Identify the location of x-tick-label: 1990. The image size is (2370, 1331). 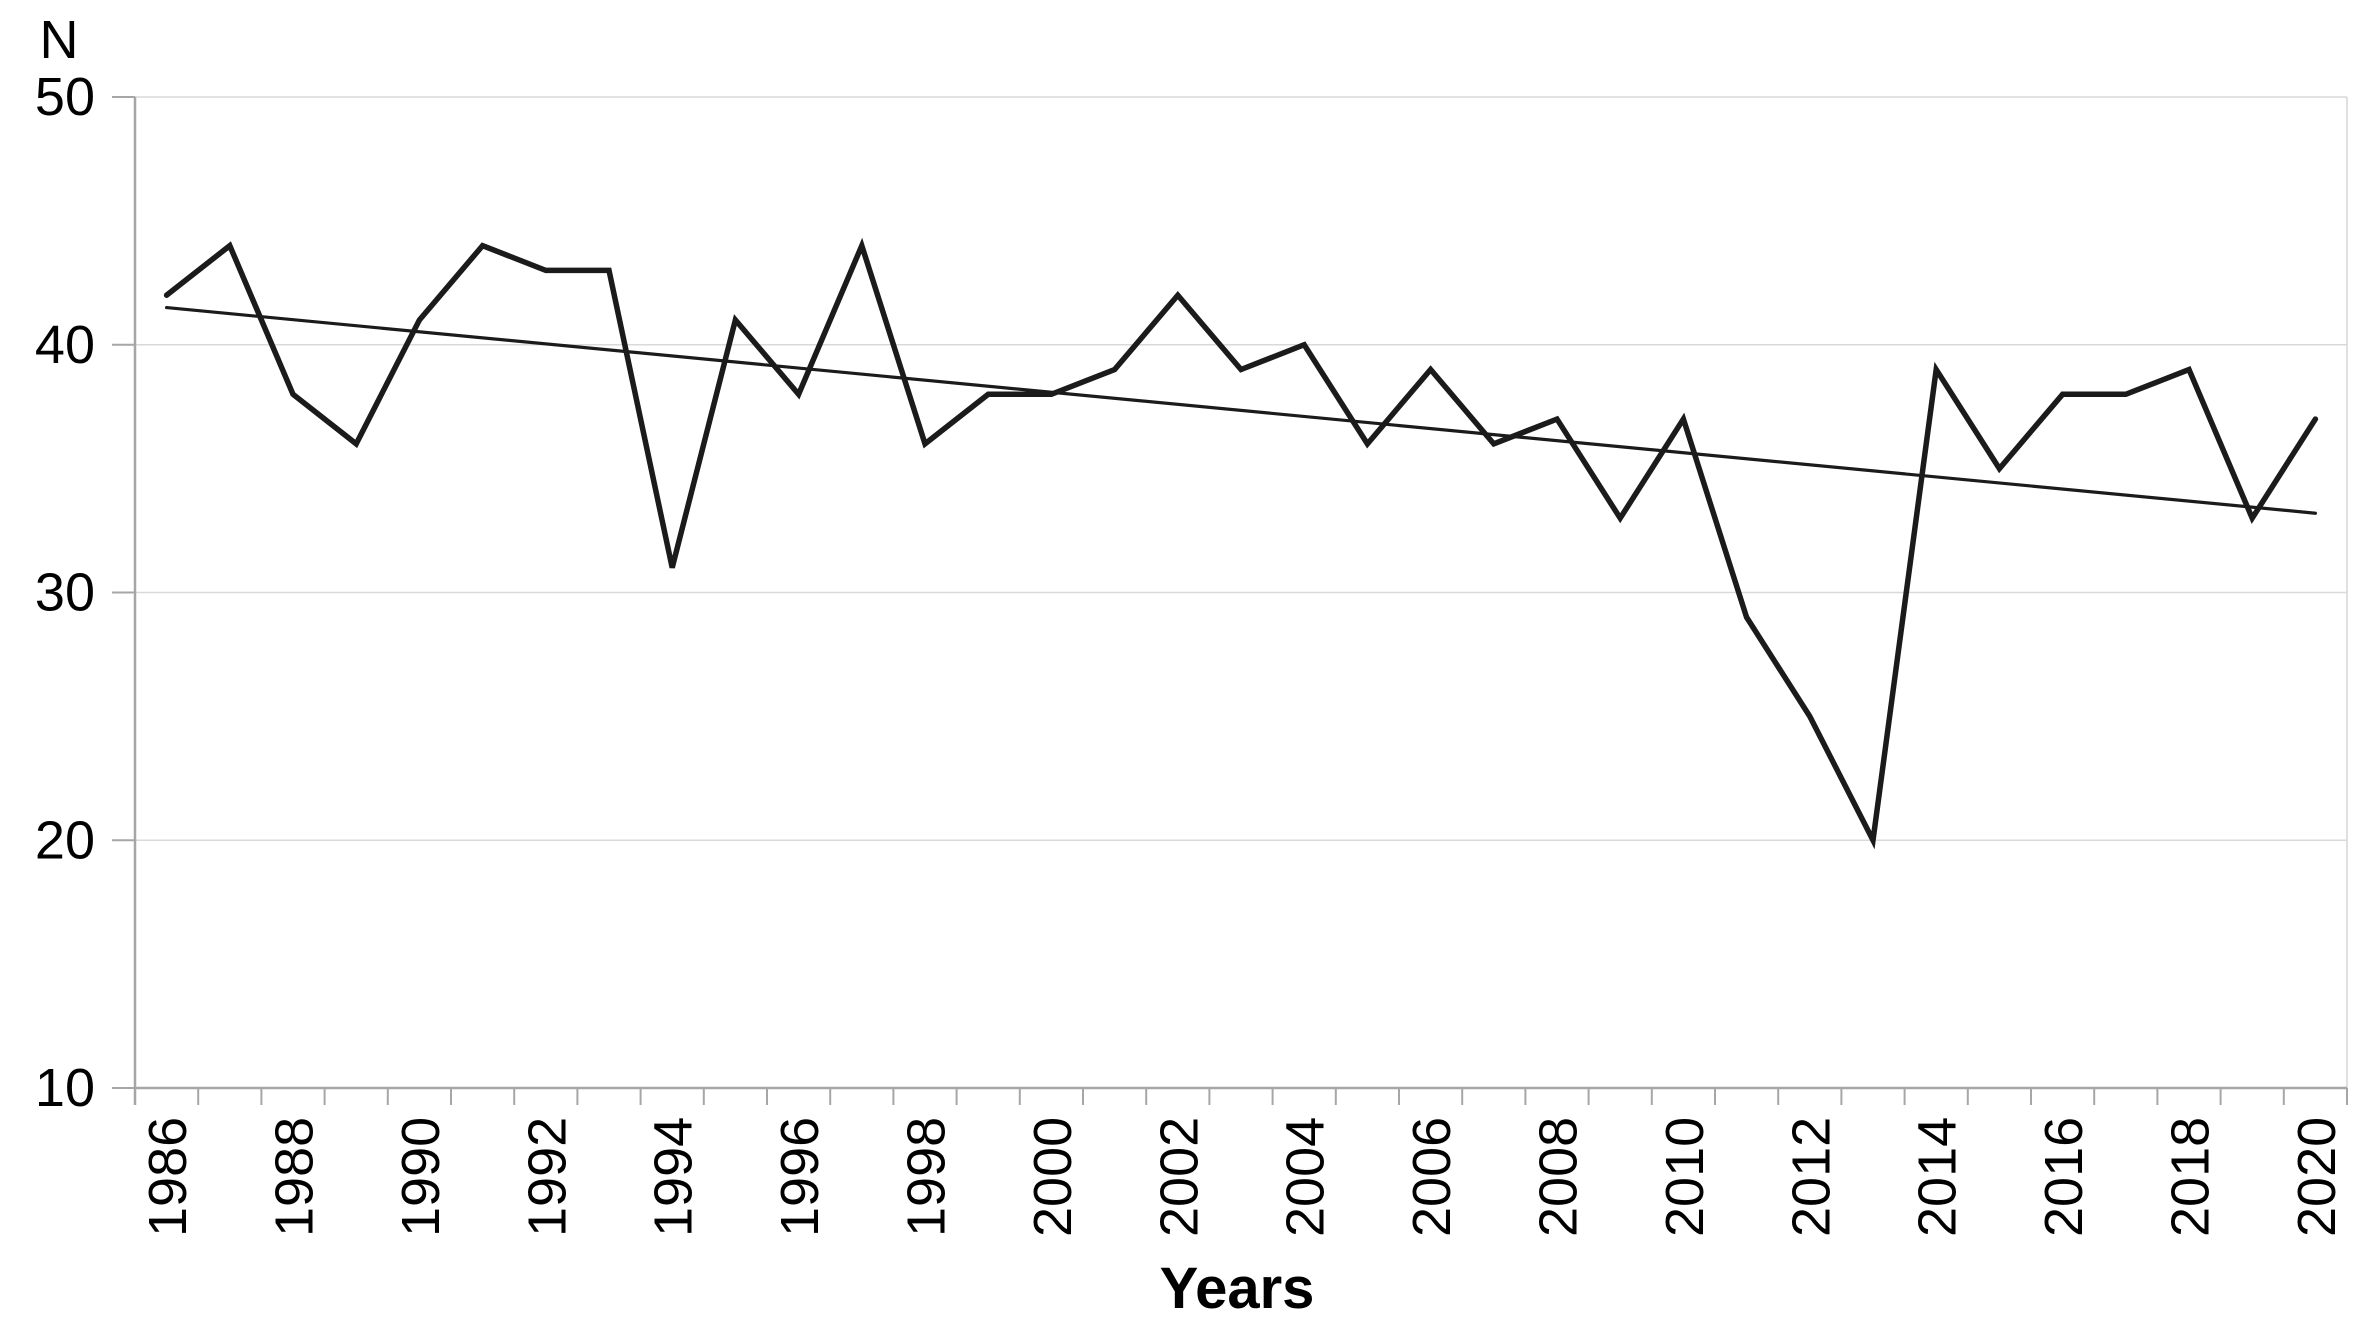
(421, 1177).